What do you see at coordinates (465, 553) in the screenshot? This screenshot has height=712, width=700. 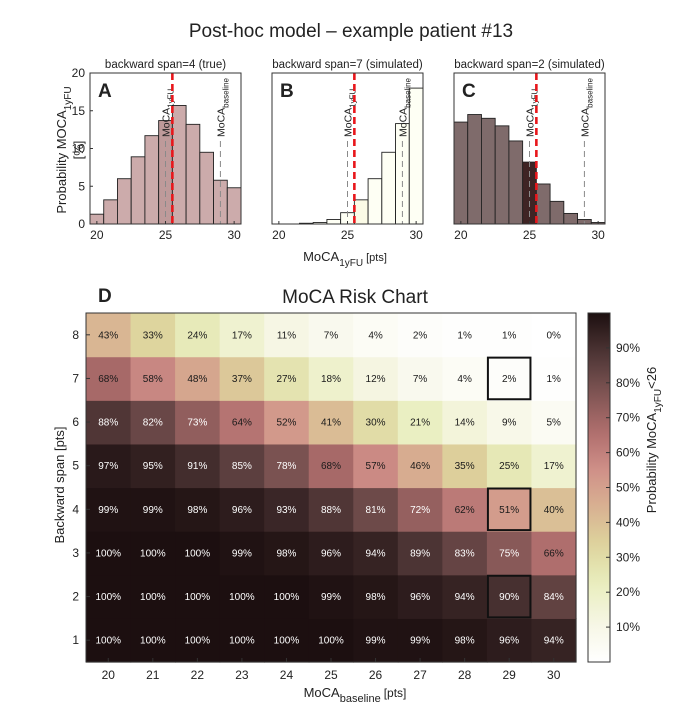 I see `heatmap-cell-label: 83%` at bounding box center [465, 553].